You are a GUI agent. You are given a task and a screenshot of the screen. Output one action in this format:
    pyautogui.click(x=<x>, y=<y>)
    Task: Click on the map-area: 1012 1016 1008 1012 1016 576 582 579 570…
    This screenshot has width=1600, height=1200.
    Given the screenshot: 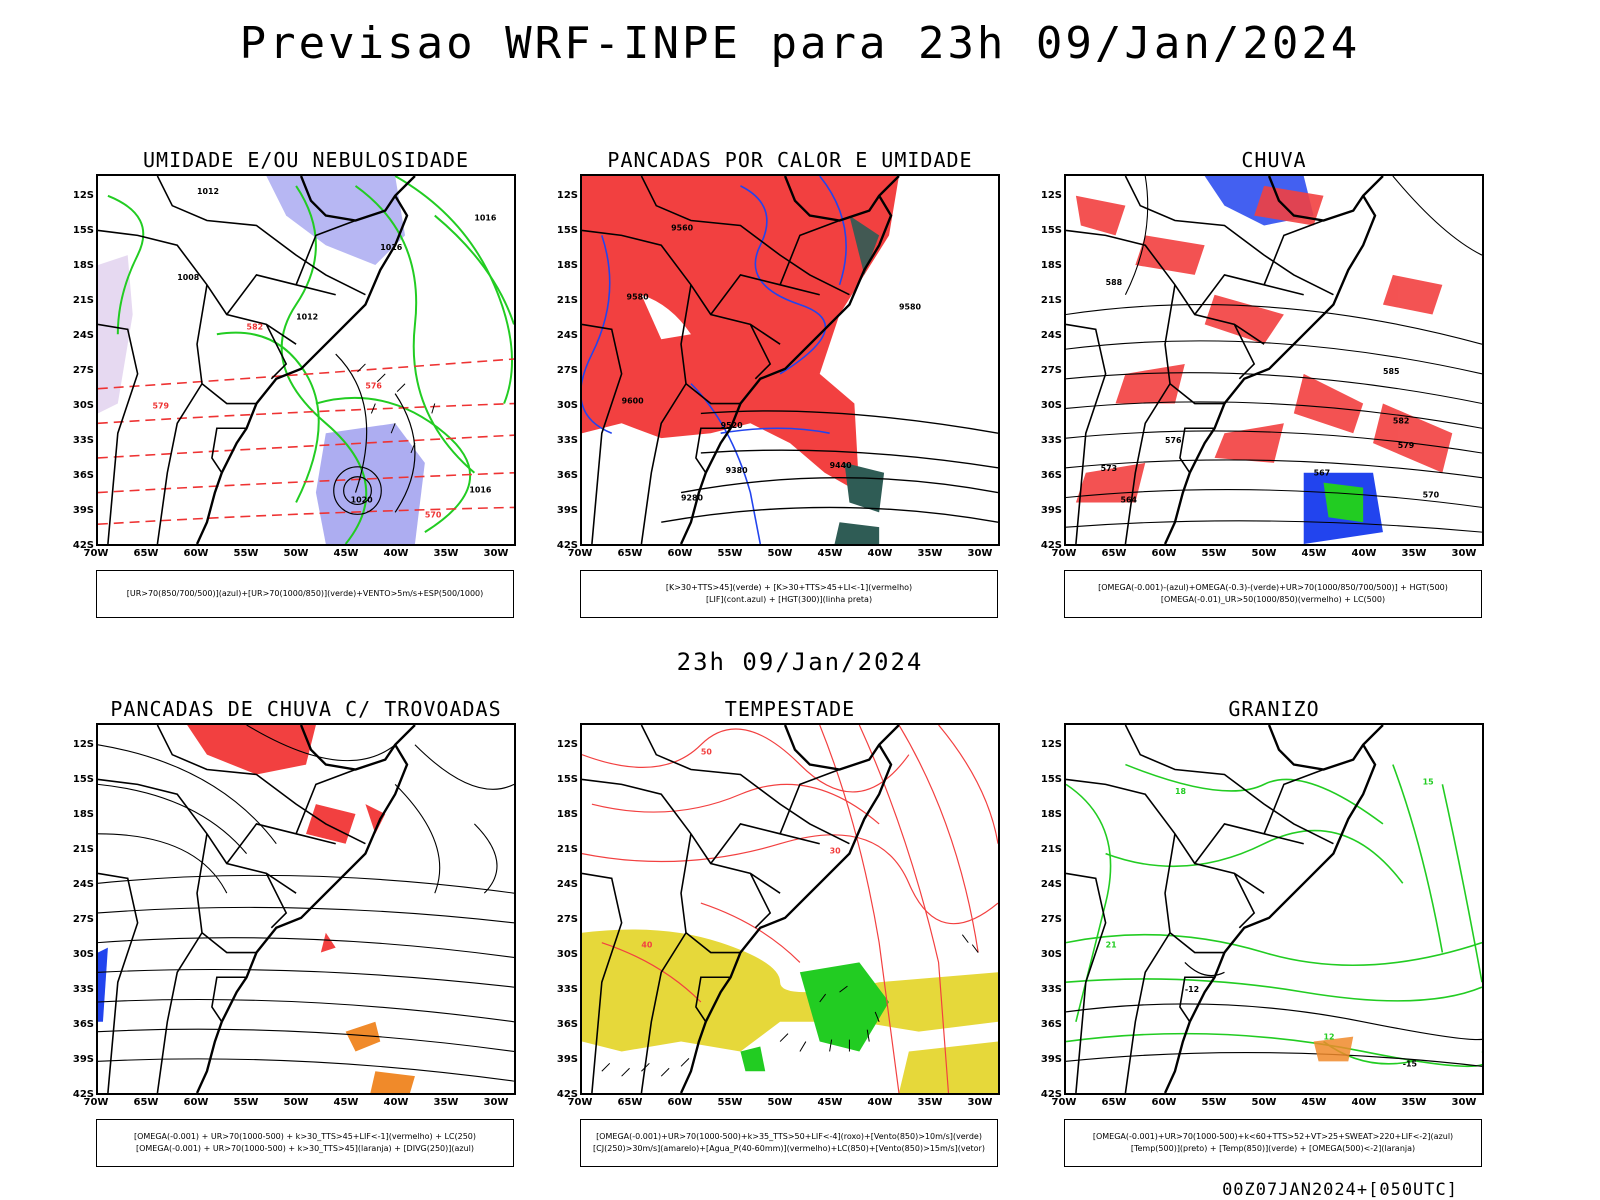 What is the action you would take?
    pyautogui.click(x=306, y=360)
    